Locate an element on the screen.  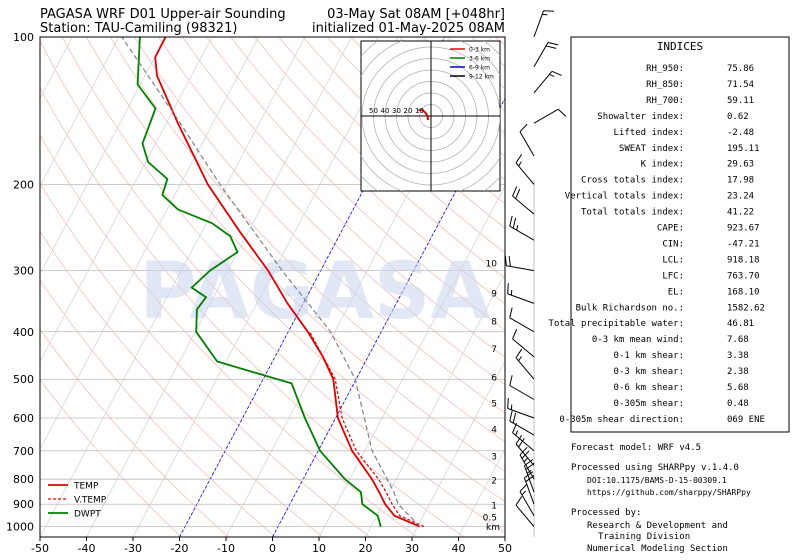
index-label: 0-305m shear direction: is located at coordinates (621, 420).